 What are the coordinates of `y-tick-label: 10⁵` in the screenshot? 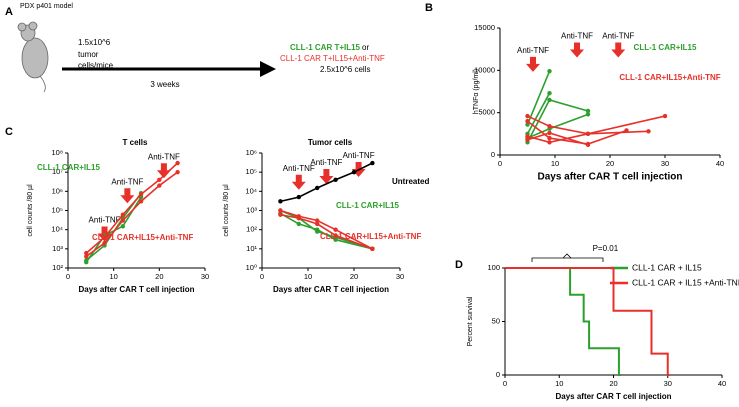 It's located at (251, 171).